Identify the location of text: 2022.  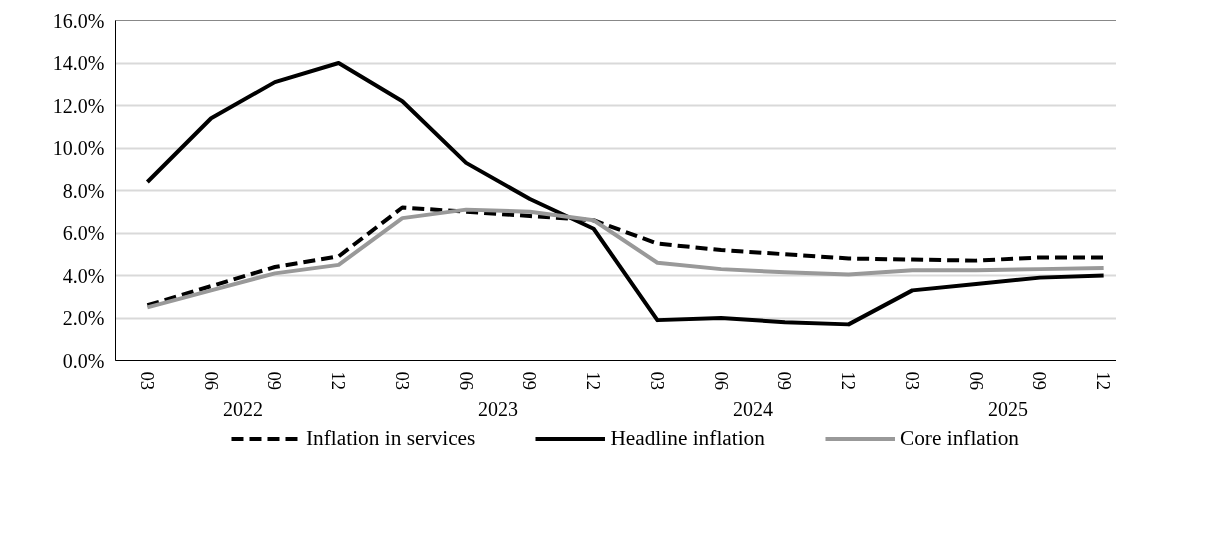
(243, 408).